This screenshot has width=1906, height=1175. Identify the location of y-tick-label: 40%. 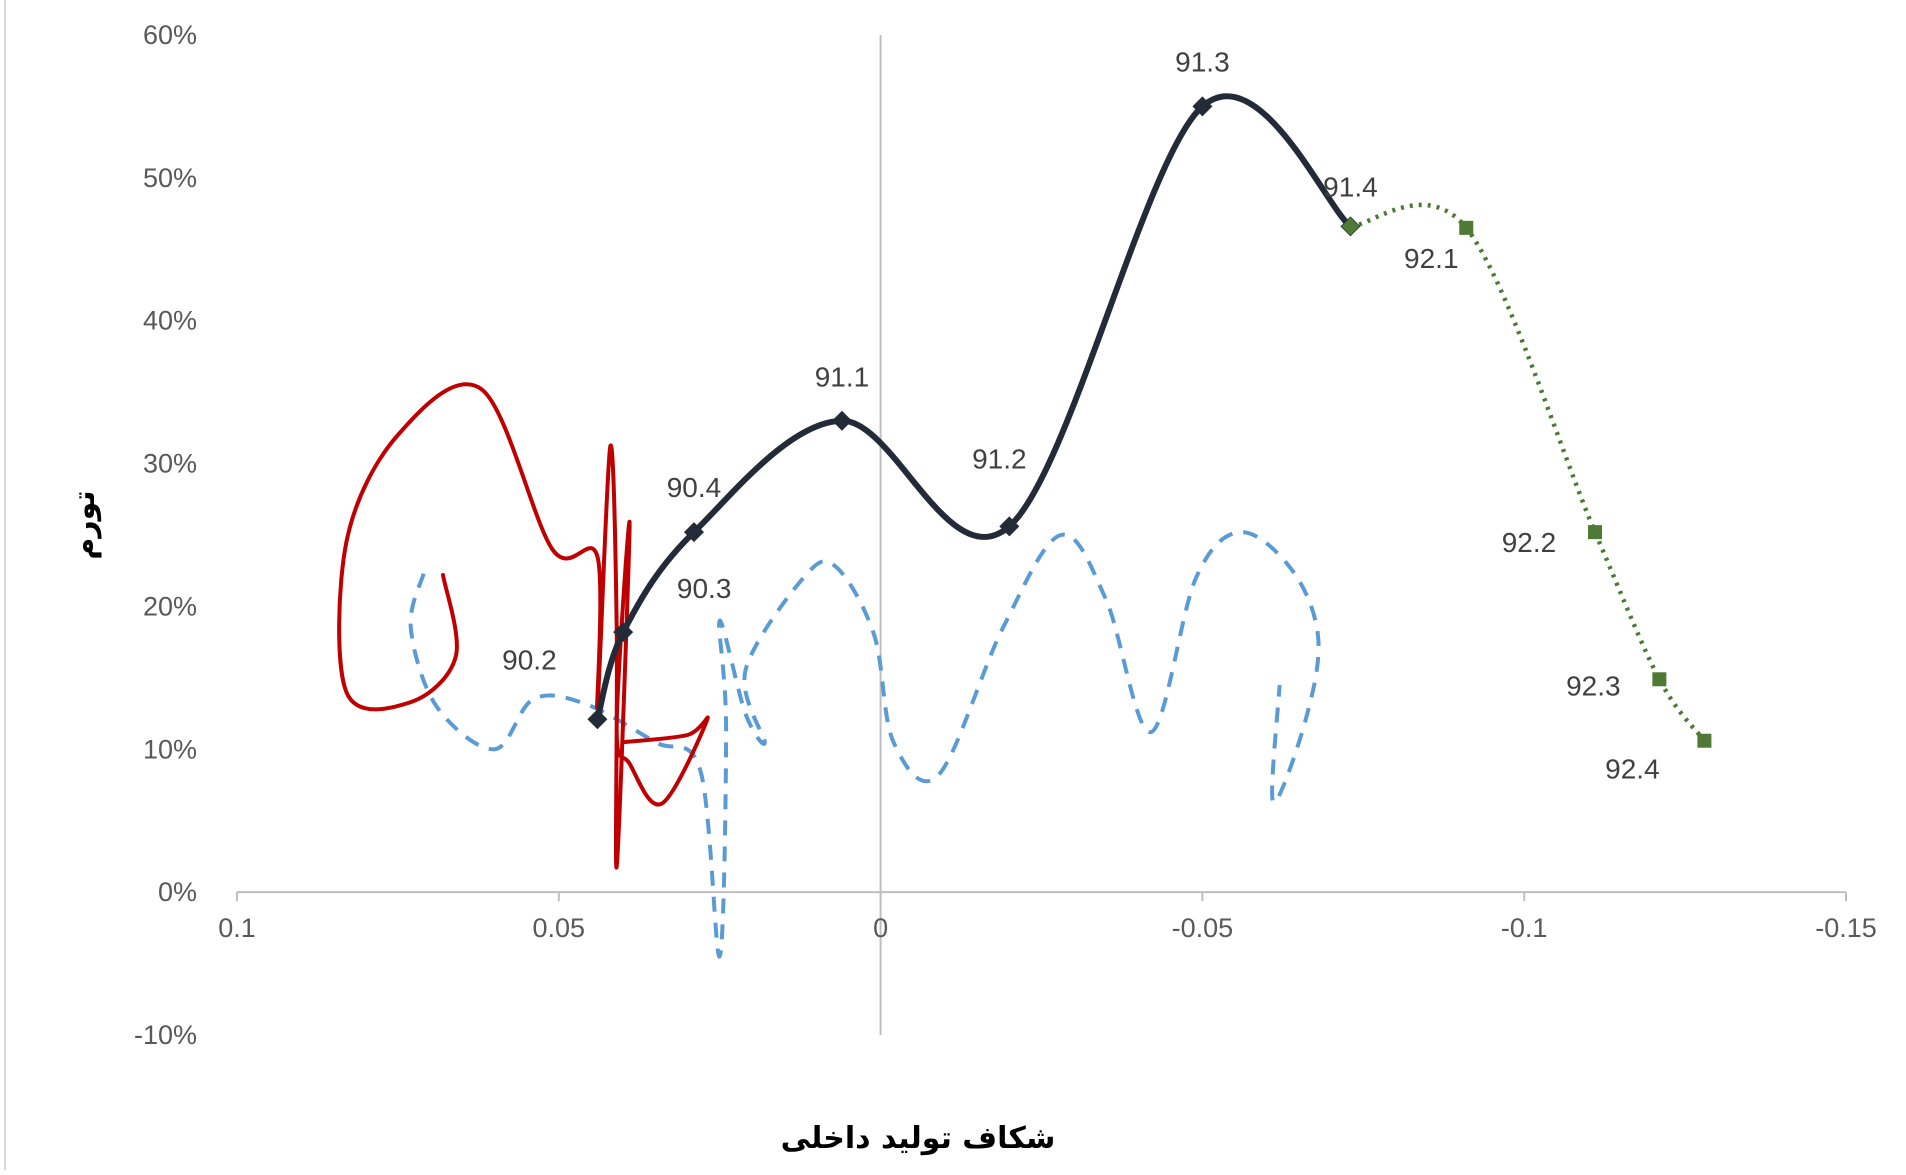
(170, 321).